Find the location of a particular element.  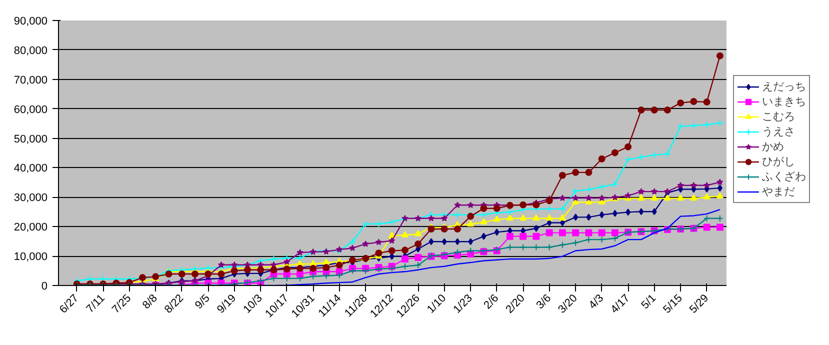

y-tick-label: 30,000 is located at coordinates (31, 198).